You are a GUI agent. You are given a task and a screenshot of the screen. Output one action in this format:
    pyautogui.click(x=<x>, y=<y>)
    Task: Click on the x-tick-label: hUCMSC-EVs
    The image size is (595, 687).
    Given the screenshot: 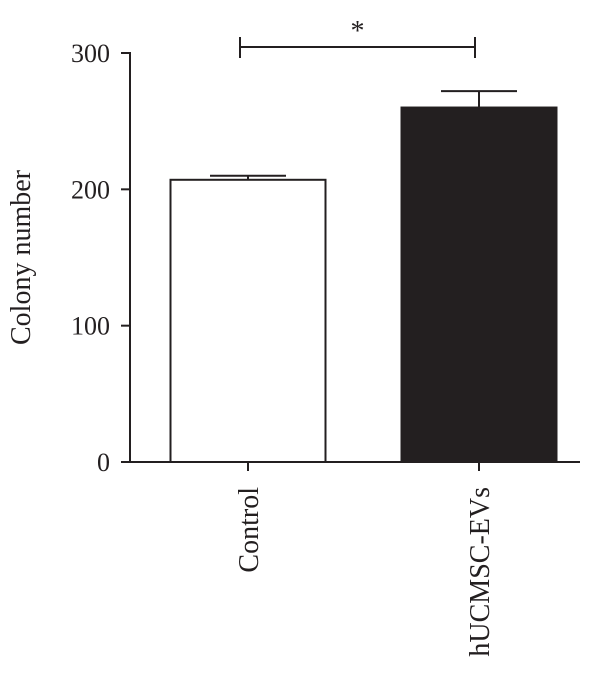 What is the action you would take?
    pyautogui.click(x=480, y=572)
    